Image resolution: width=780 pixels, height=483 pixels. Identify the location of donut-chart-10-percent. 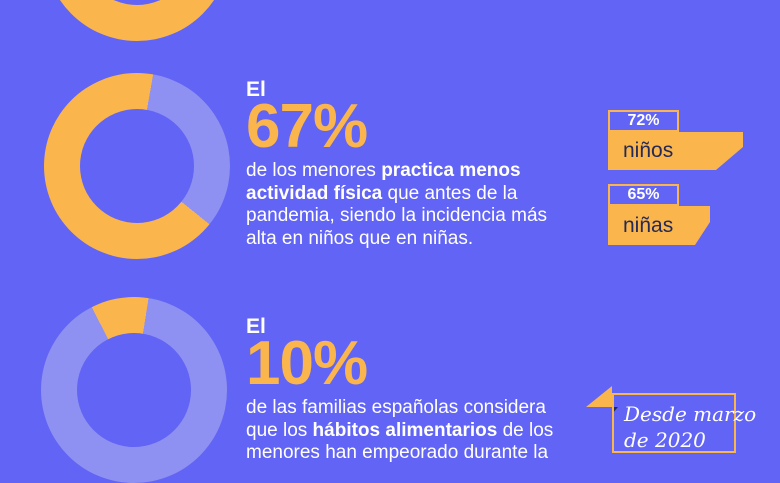
(134, 390).